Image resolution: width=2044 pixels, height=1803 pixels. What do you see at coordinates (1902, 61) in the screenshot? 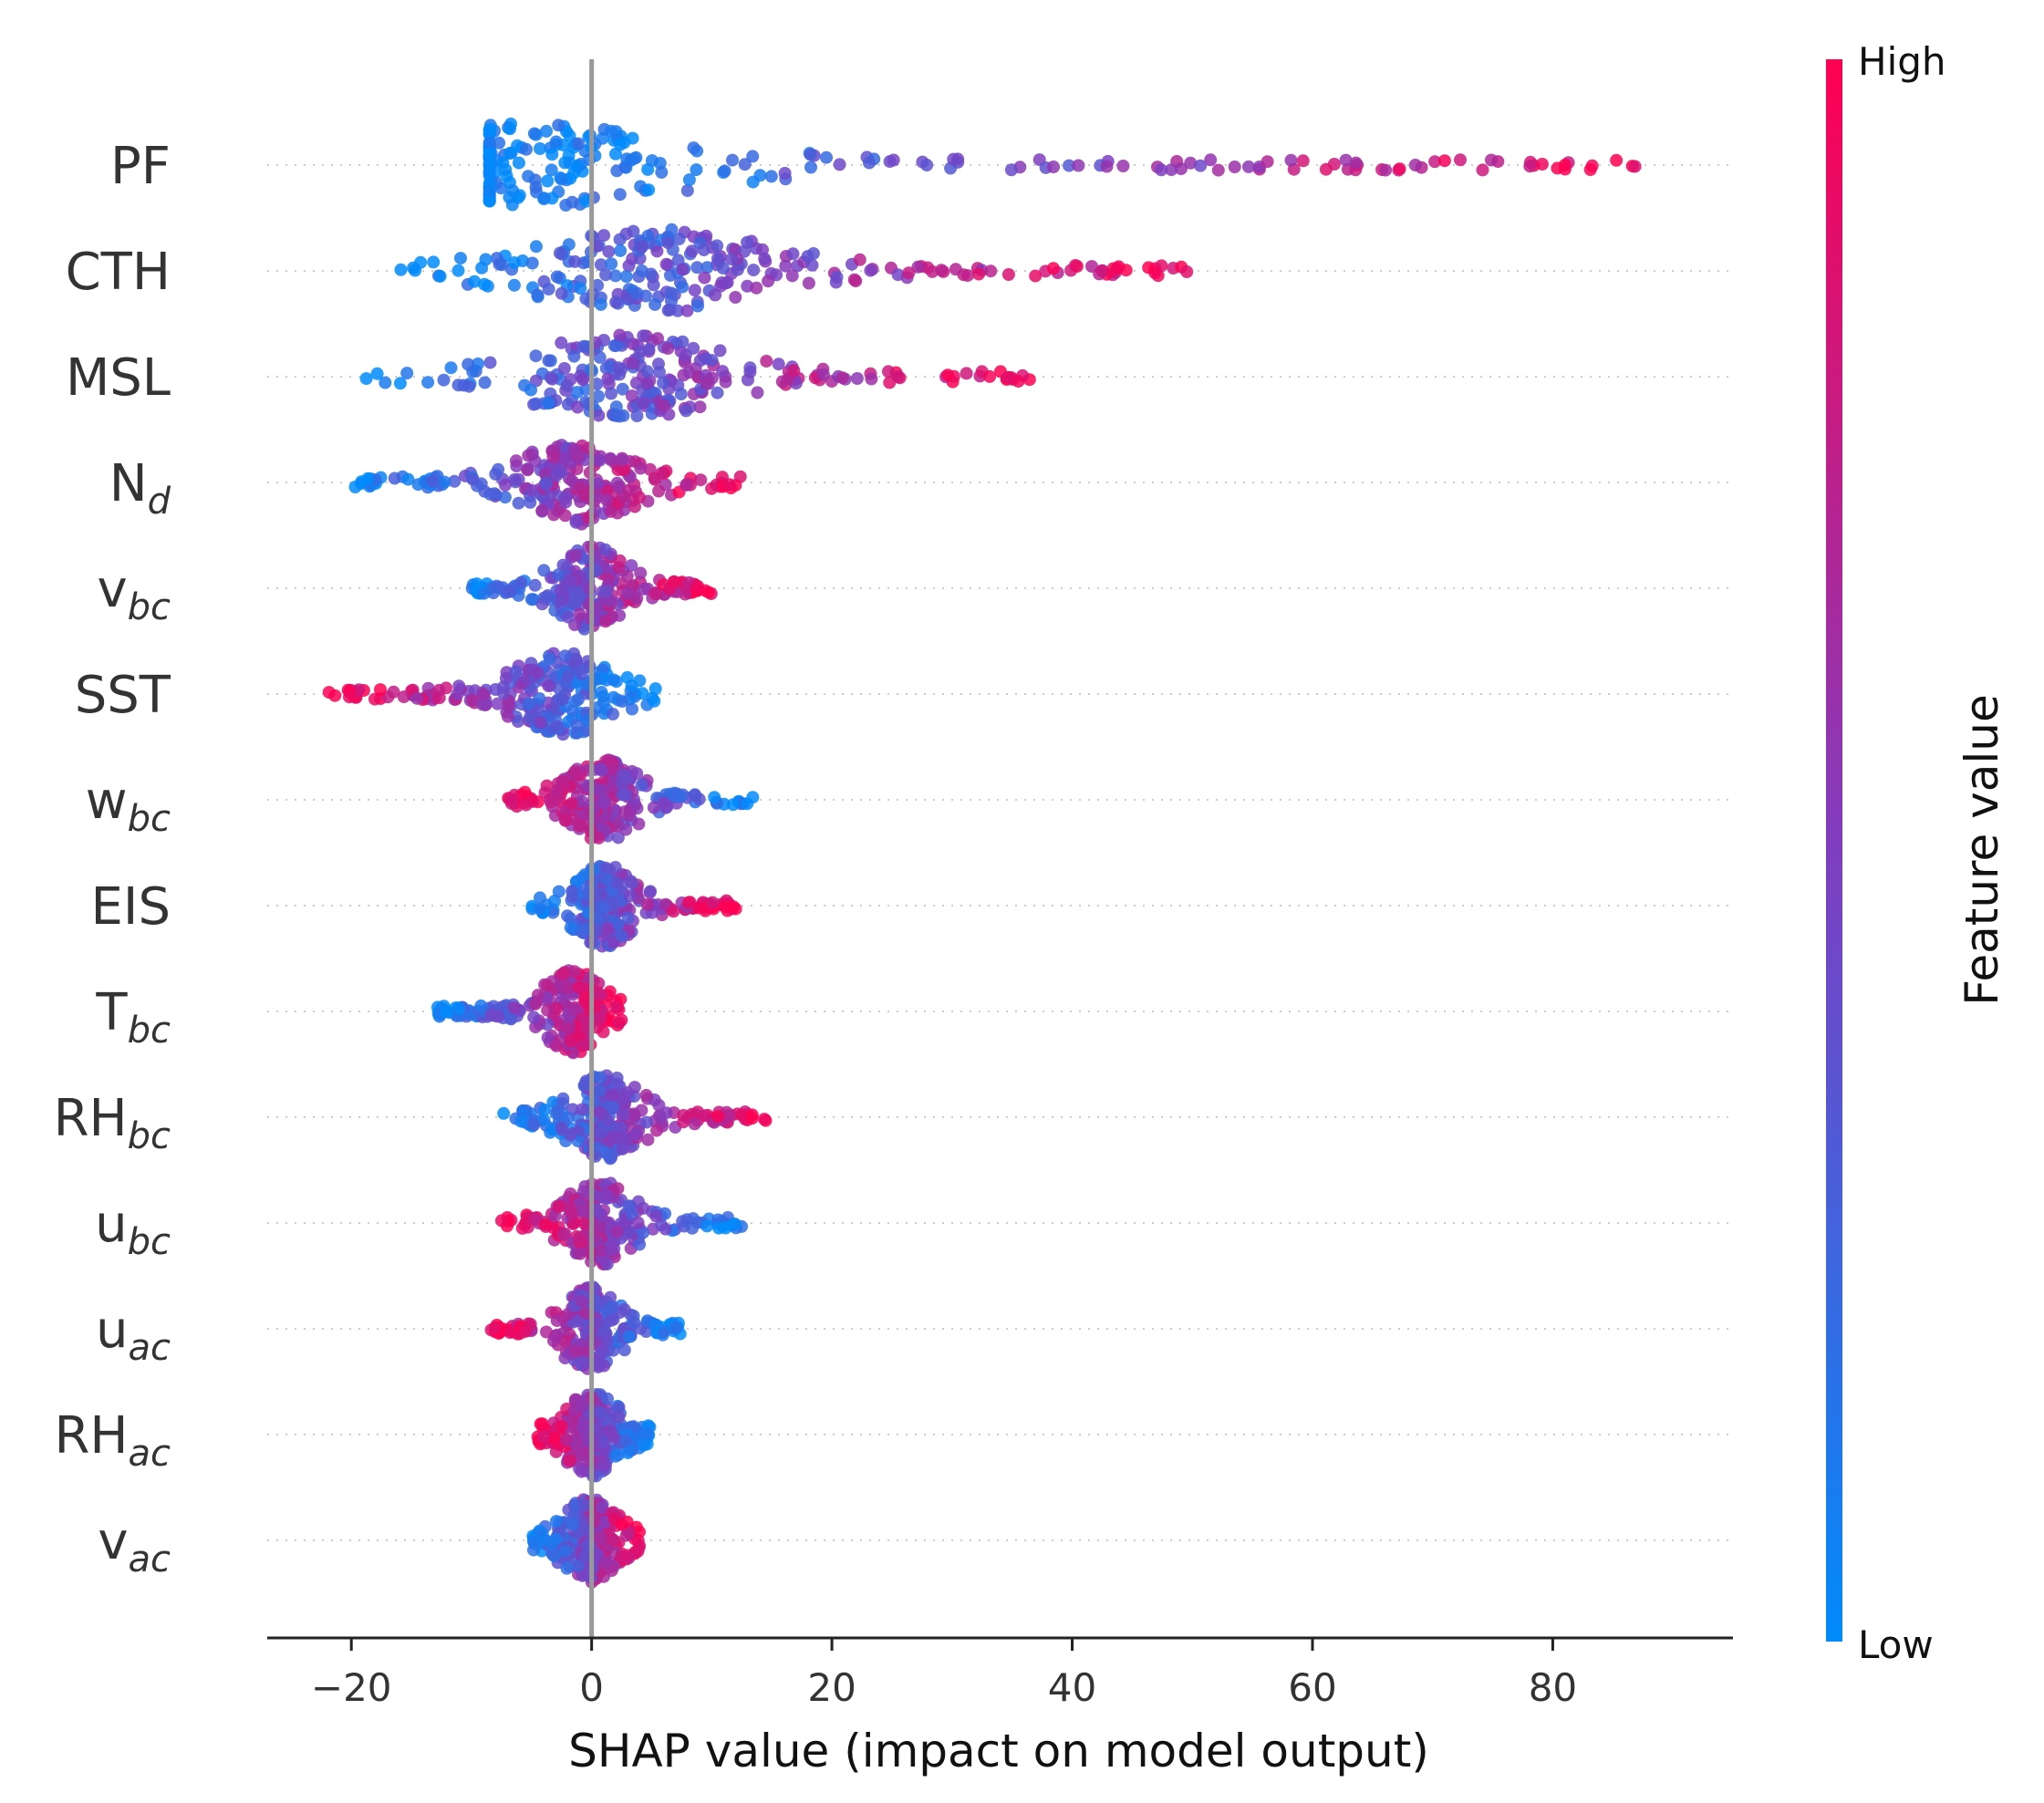
I see `colorbar-high-label: High` at bounding box center [1902, 61].